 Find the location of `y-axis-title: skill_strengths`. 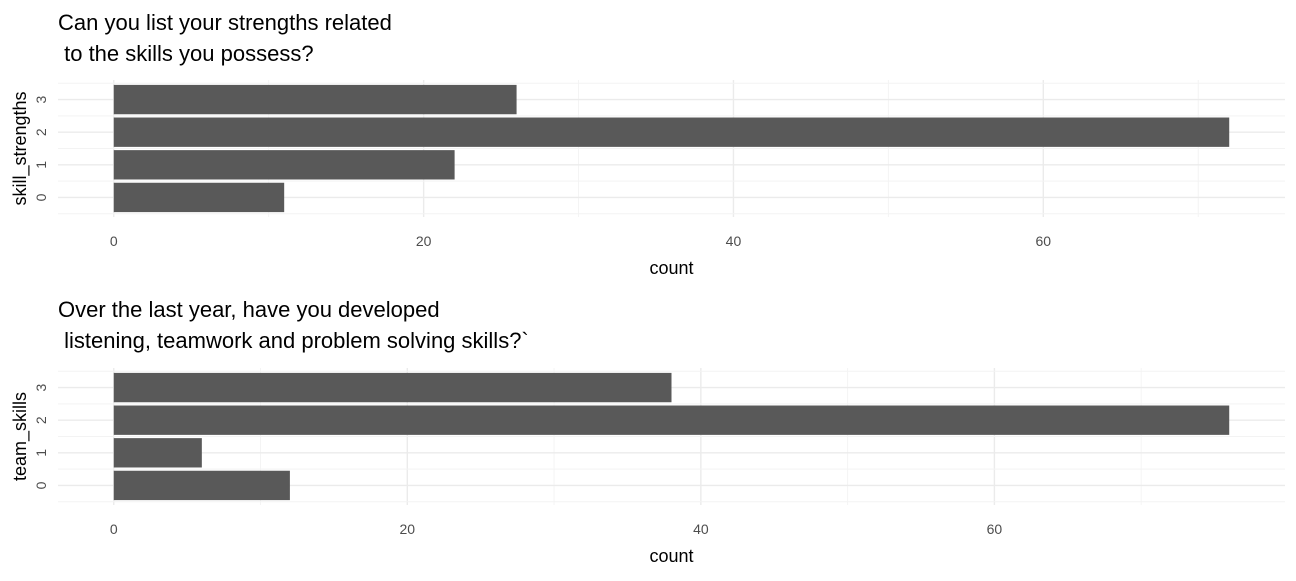

y-axis-title: skill_strengths is located at coordinates (20, 148).